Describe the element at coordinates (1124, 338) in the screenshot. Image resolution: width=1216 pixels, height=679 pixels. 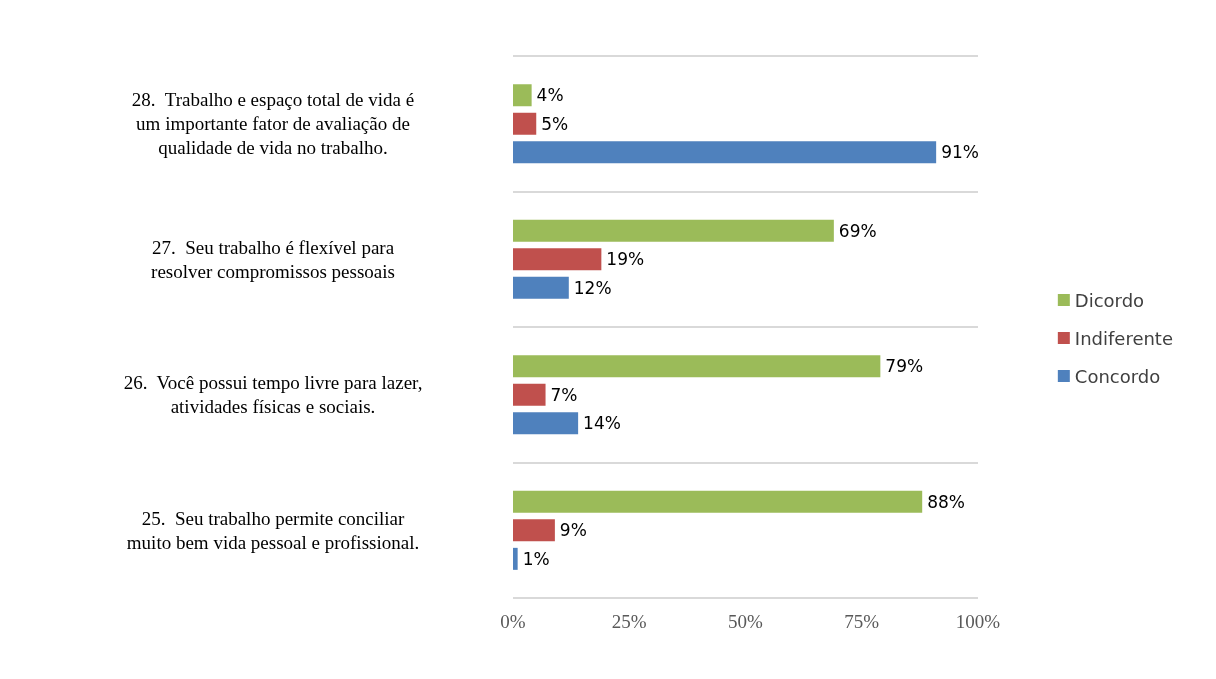
I see `legend-label: Indiferente` at that location.